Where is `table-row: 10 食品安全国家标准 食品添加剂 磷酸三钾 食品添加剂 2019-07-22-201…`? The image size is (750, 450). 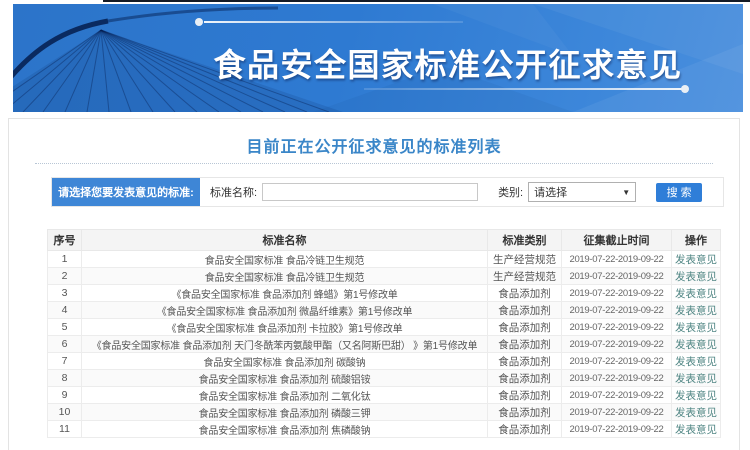
table-row: 10 食品安全国家标准 食品添加剂 磷酸三钾 食品添加剂 2019-07-22-201… is located at coordinates (384, 412).